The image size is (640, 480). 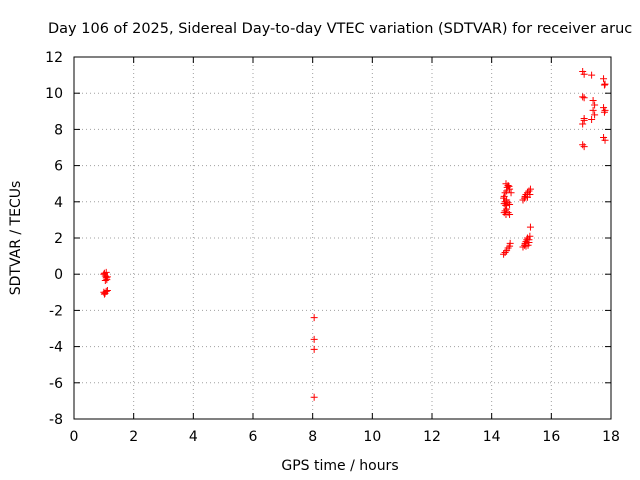 What do you see at coordinates (253, 437) in the screenshot?
I see `x-tick-label: 6` at bounding box center [253, 437].